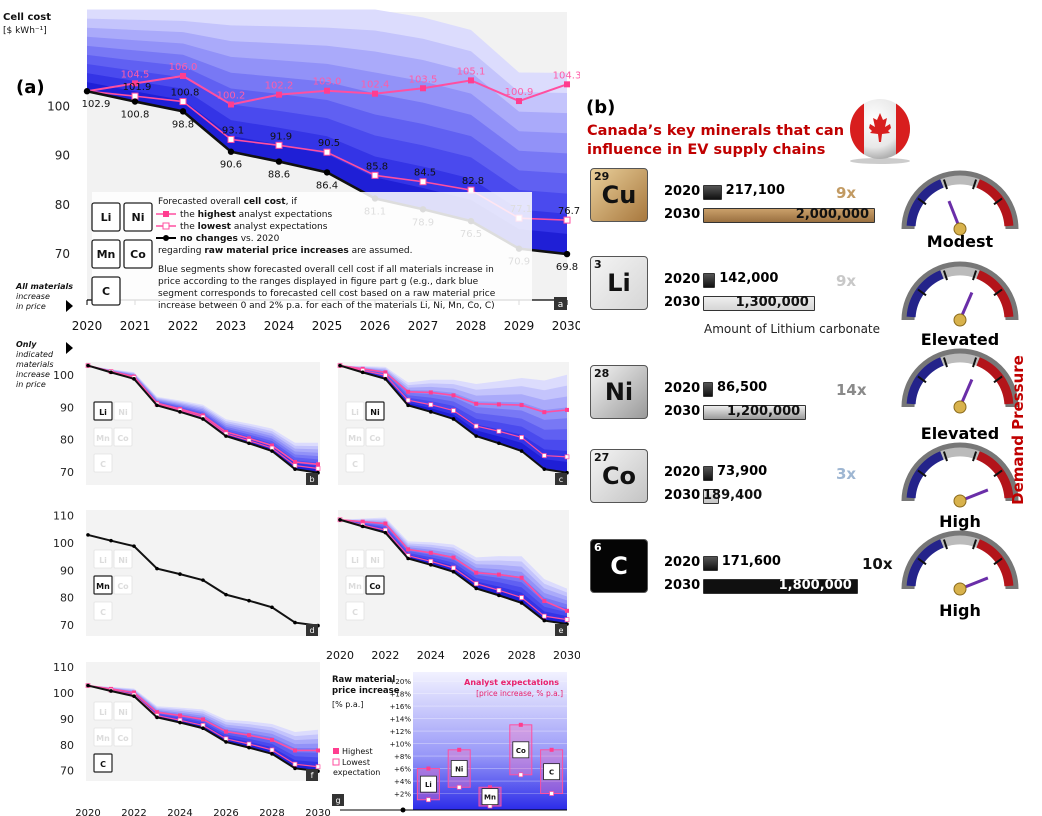  Describe the element at coordinates (35, 354) in the screenshot. I see `side-label-only: indicated` at that location.